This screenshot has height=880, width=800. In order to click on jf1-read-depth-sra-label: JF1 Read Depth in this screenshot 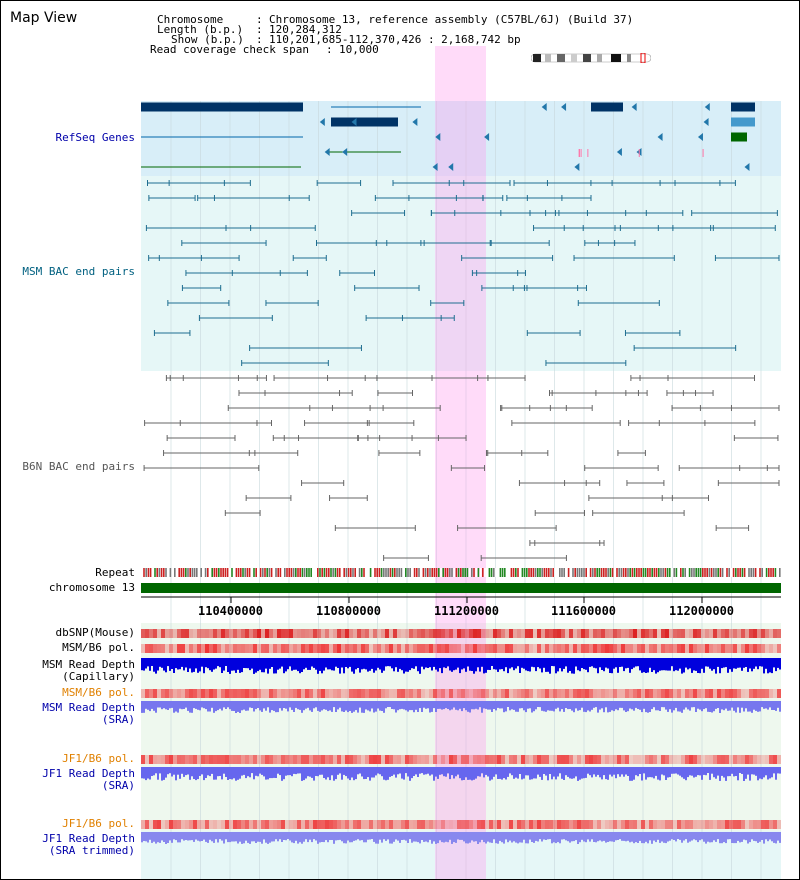, I will do `click(88, 773)`.